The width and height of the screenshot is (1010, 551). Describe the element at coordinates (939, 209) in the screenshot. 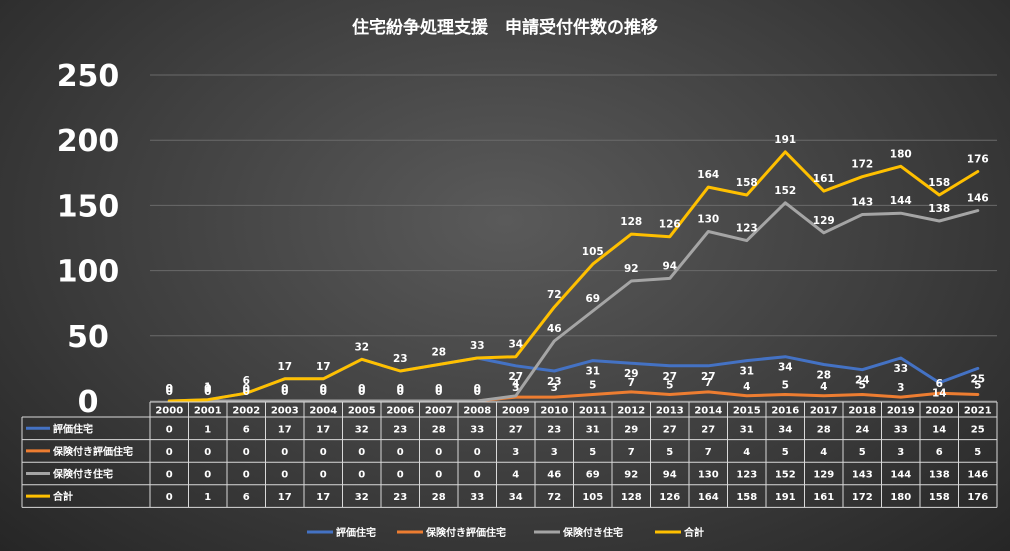

I see `data-label: 138` at that location.